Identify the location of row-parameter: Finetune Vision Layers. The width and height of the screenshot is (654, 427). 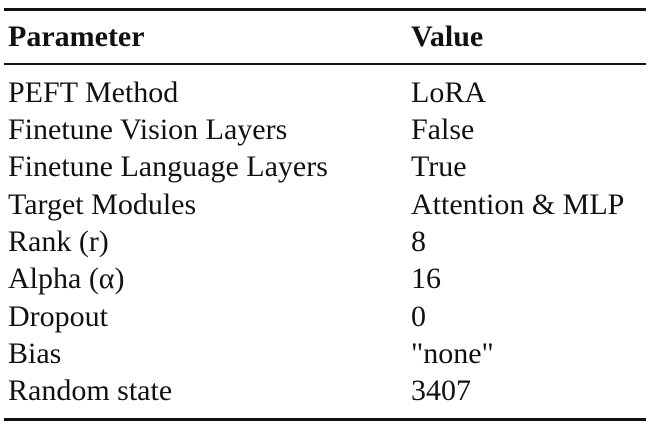
(148, 129).